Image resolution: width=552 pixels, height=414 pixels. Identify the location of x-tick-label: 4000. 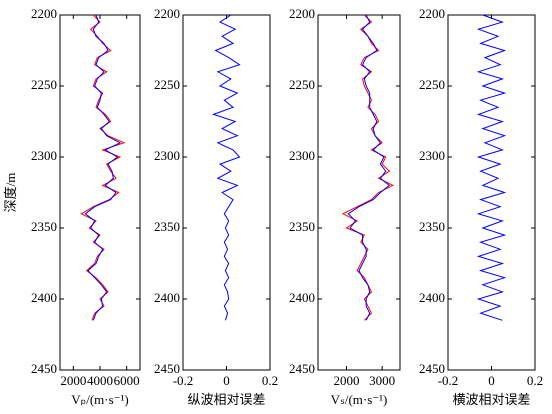
(100, 380).